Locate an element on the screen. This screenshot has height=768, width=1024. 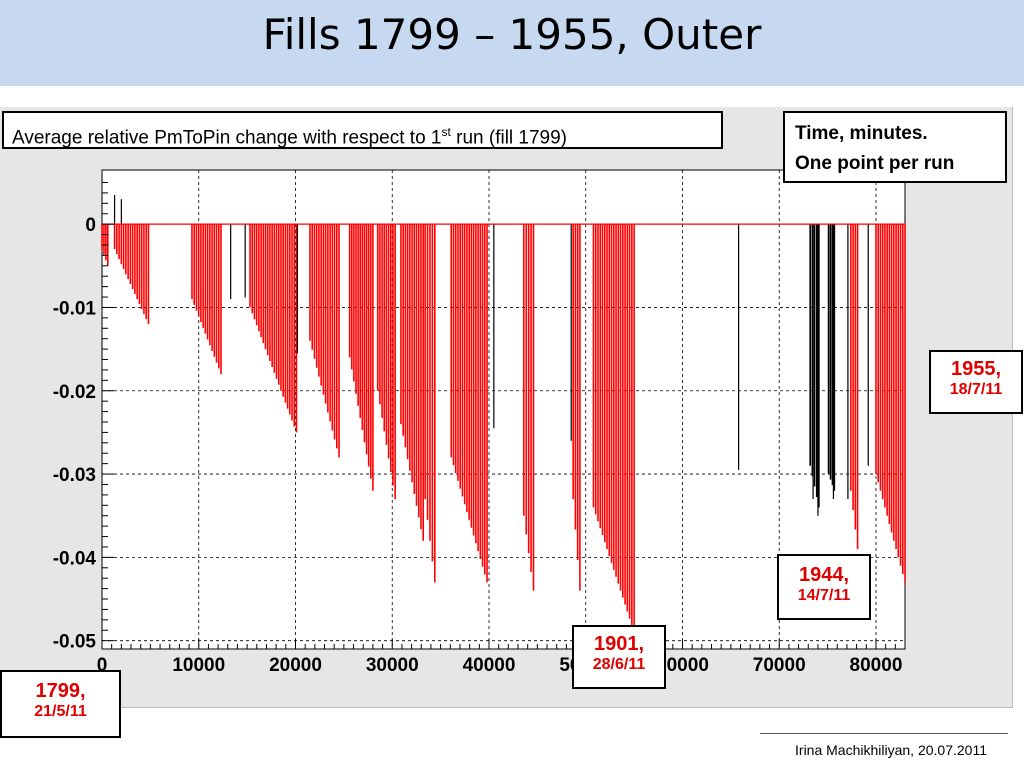
axis-note-box: Time, minutes. One point per run is located at coordinates (895, 147).